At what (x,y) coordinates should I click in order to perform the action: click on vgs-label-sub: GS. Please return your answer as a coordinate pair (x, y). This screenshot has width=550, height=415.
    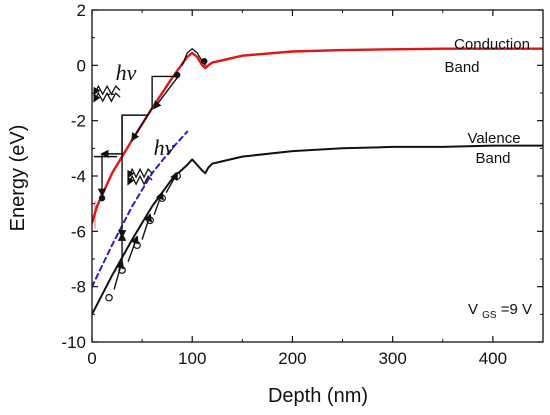
    Looking at the image, I should click on (489, 315).